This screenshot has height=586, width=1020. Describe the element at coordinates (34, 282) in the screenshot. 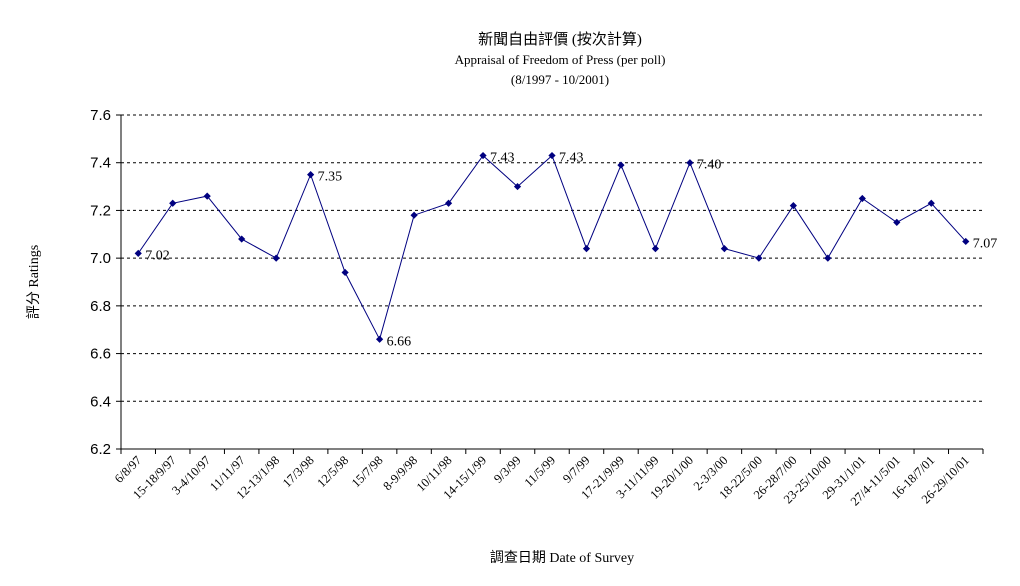

I see `y-axis-label: 評分 Ratings` at that location.